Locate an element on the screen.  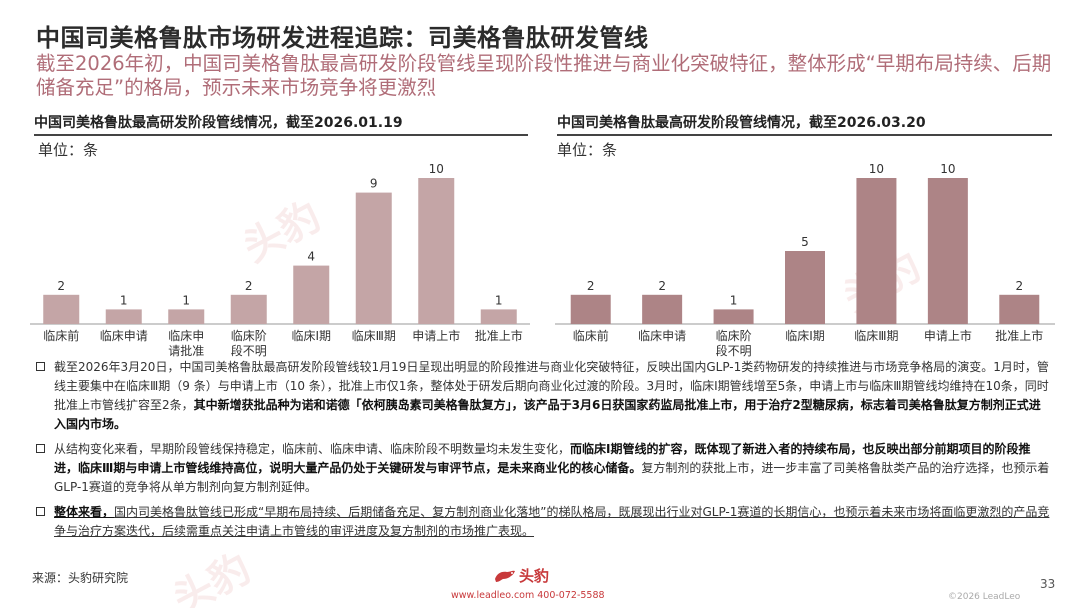
contact-info: www.leadleo.com 400-072-5588 is located at coordinates (528, 595).